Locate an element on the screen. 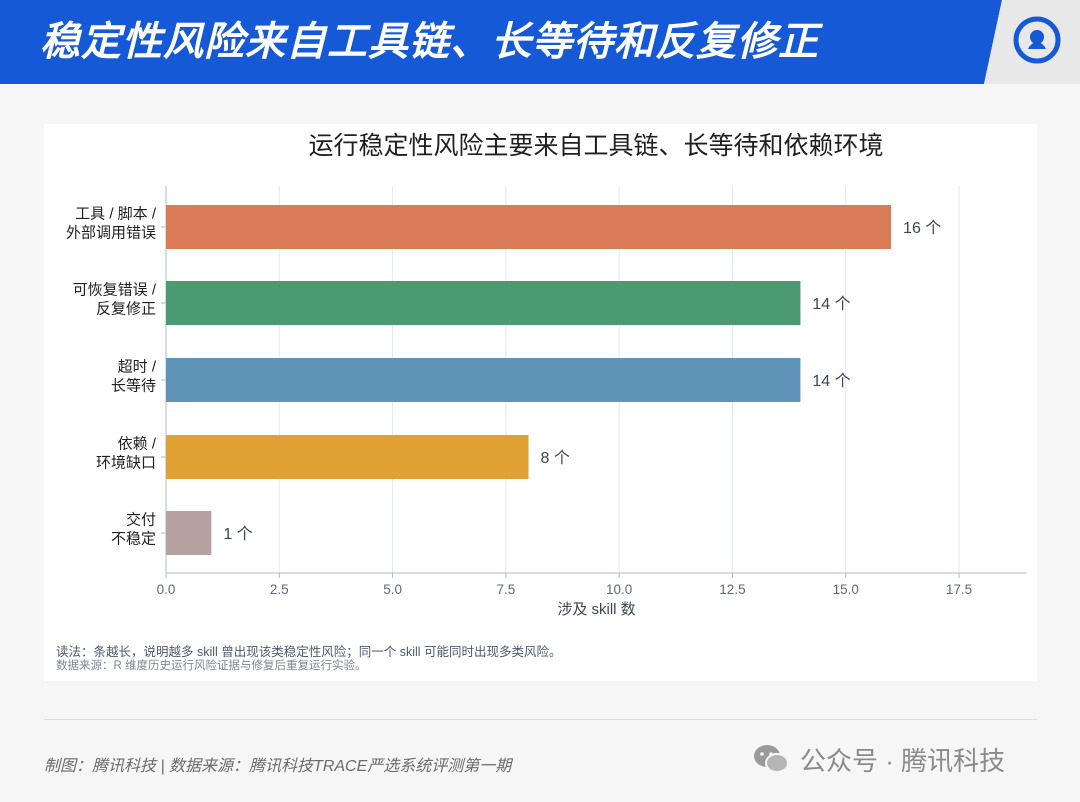  title-banner is located at coordinates (540, 42).